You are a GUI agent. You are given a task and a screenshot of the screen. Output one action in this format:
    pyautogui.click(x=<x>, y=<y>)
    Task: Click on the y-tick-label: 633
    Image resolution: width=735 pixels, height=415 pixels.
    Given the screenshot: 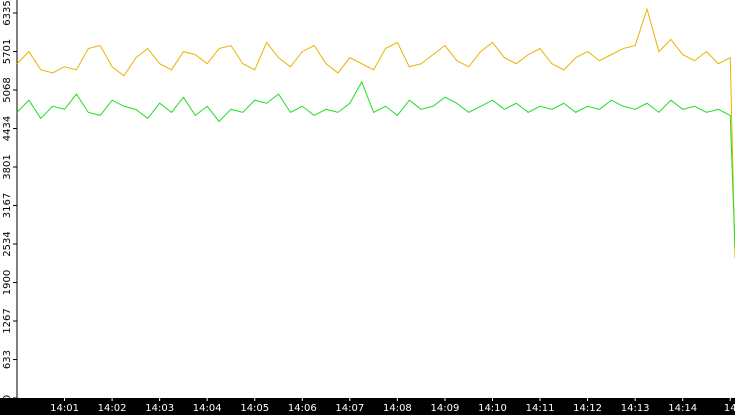 What is the action you would take?
    pyautogui.click(x=7, y=359)
    